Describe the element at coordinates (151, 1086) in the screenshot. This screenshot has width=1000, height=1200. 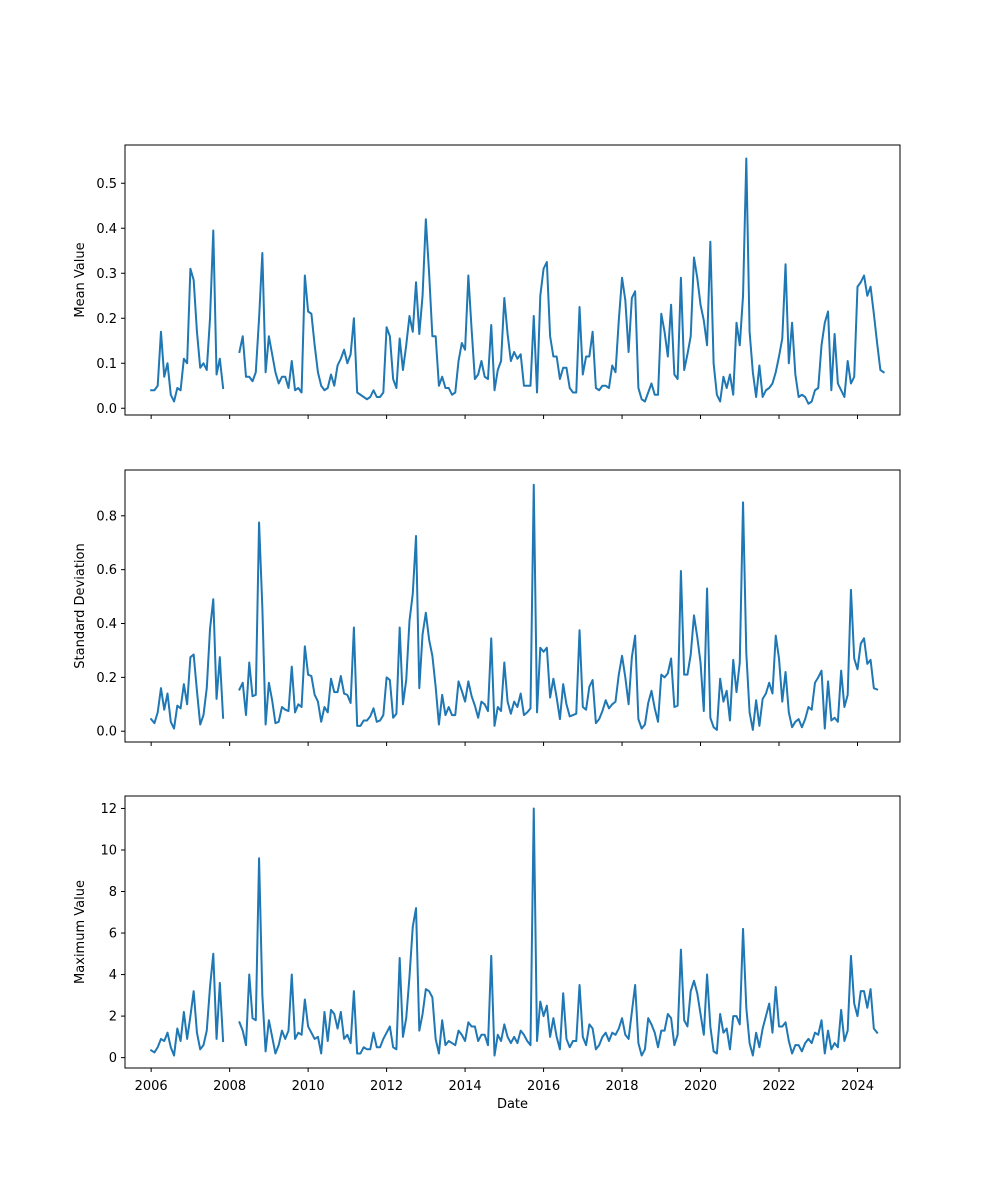
I see `x-tick-label: 2006` at that location.